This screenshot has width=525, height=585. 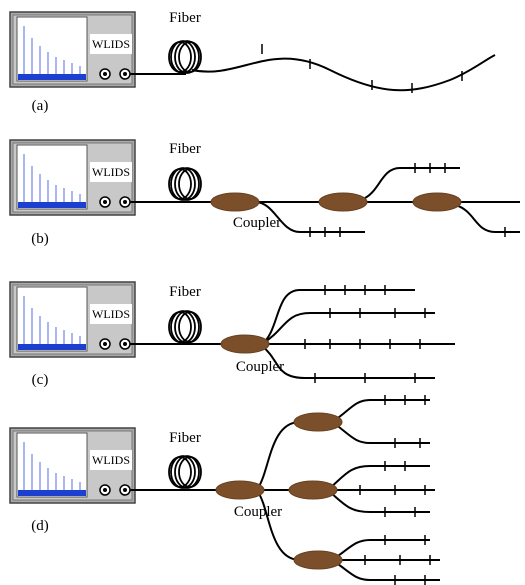 What do you see at coordinates (40, 106) in the screenshot?
I see `panel-label: (a)` at bounding box center [40, 106].